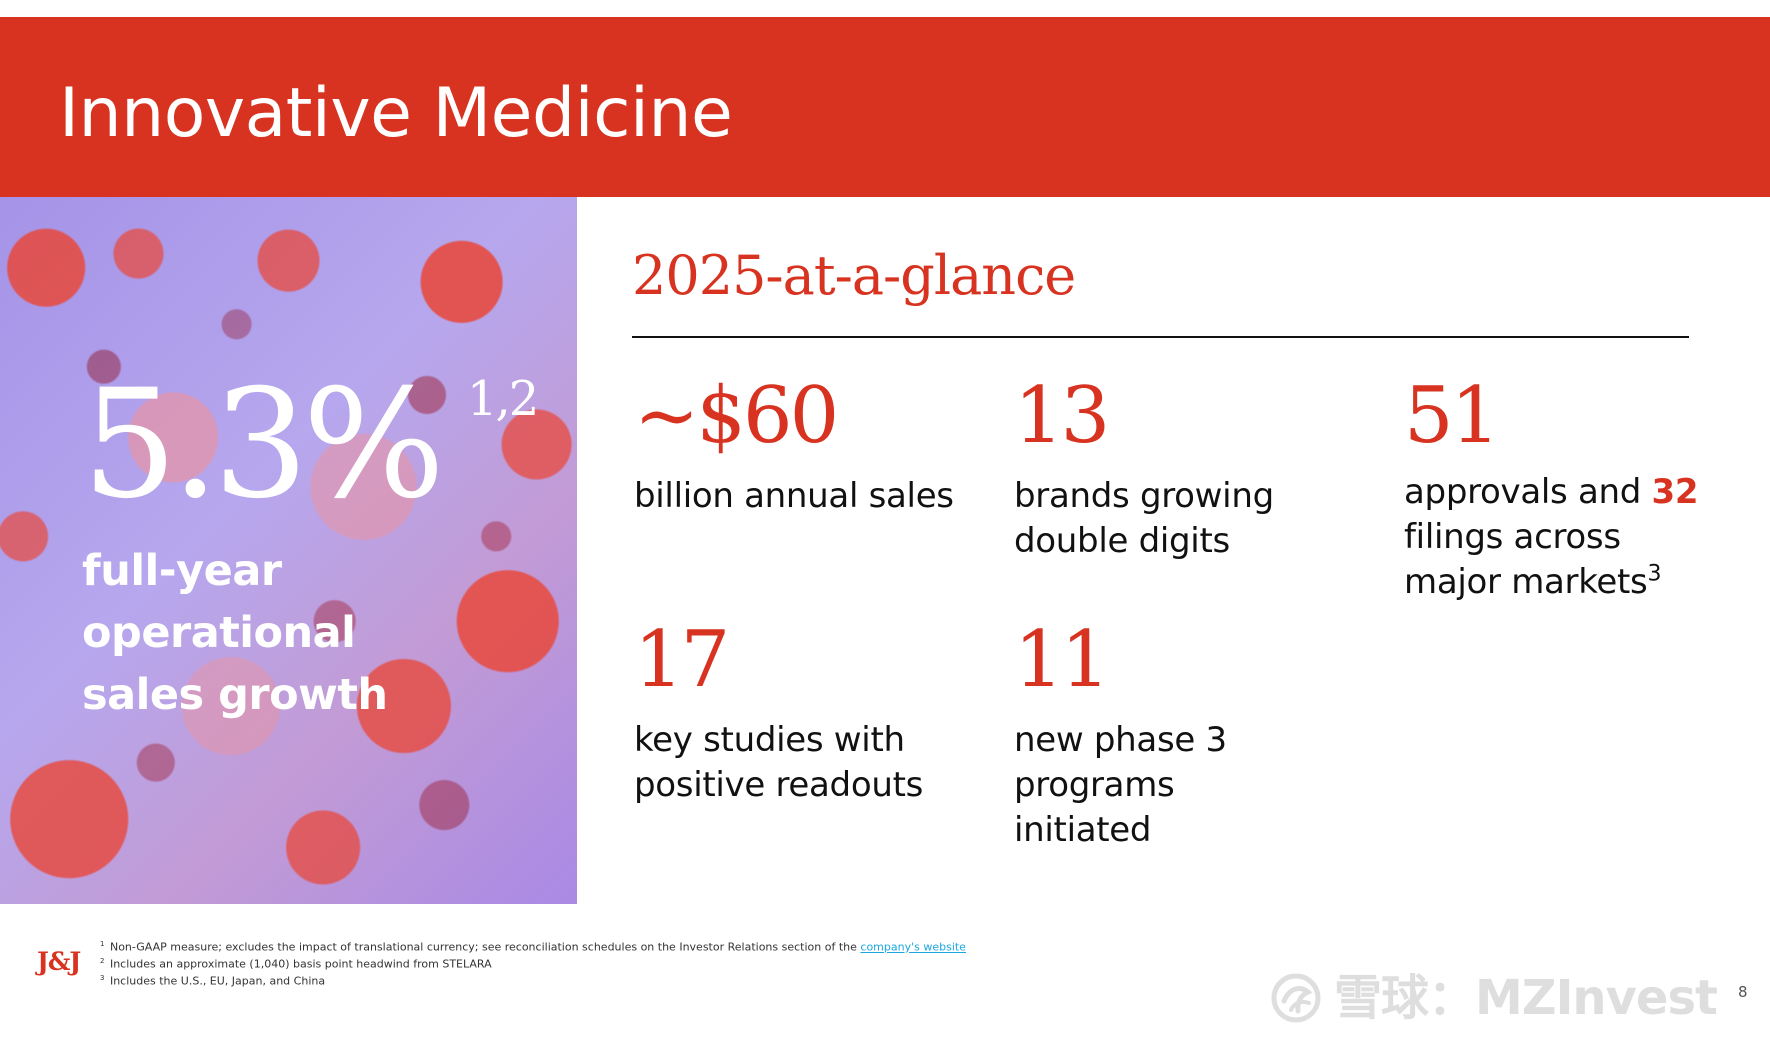 This screenshot has width=1770, height=1054. I want to click on watermark-text: 雪球：MZInvest, so click(1526, 998).